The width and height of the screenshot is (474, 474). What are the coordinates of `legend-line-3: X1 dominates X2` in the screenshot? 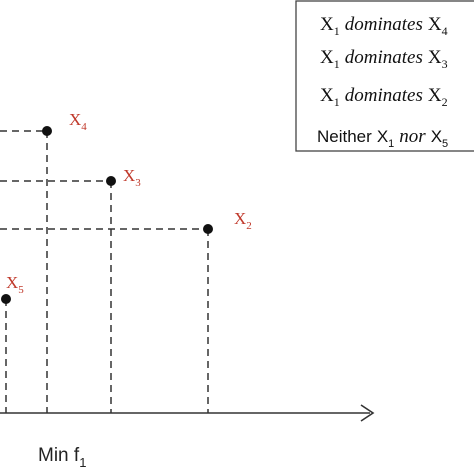 It's located at (384, 97).